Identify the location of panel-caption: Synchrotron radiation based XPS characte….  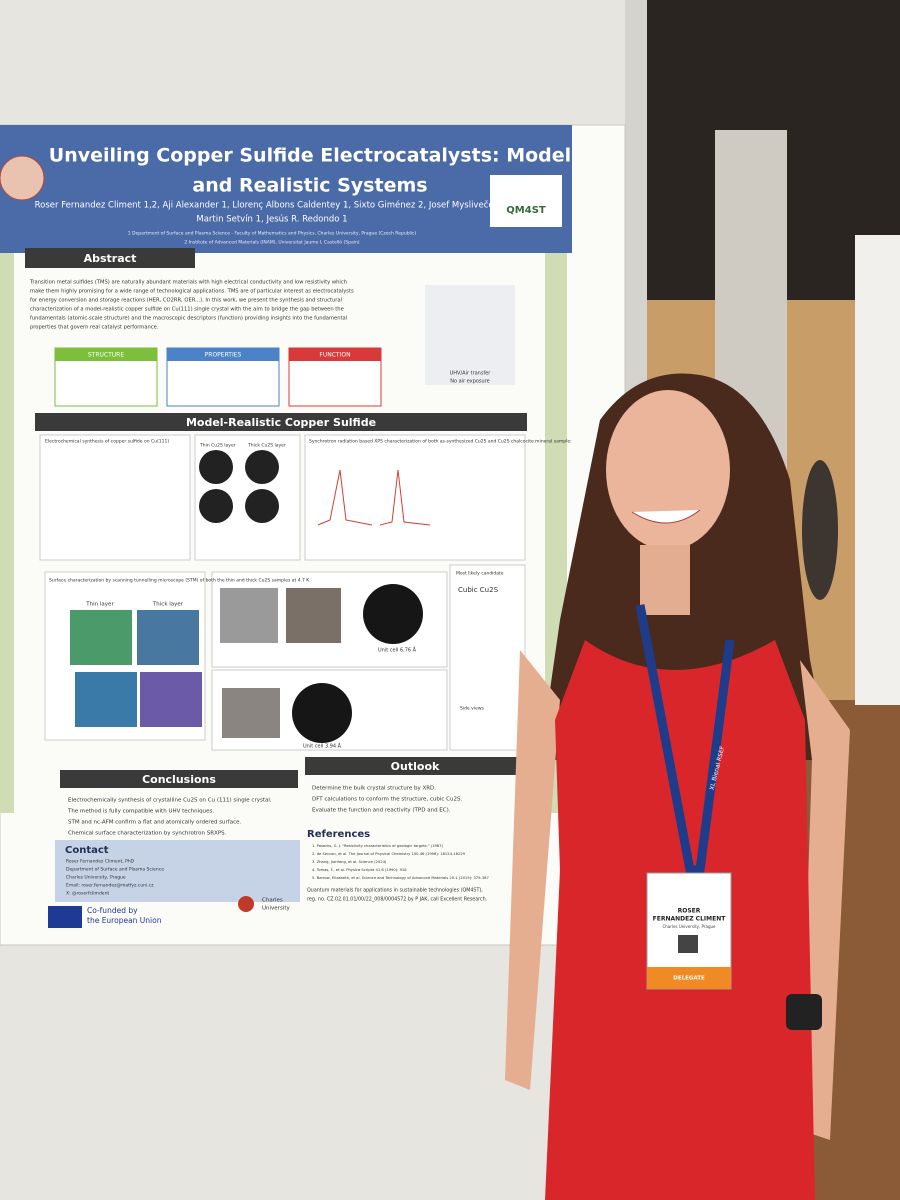
(440, 442).